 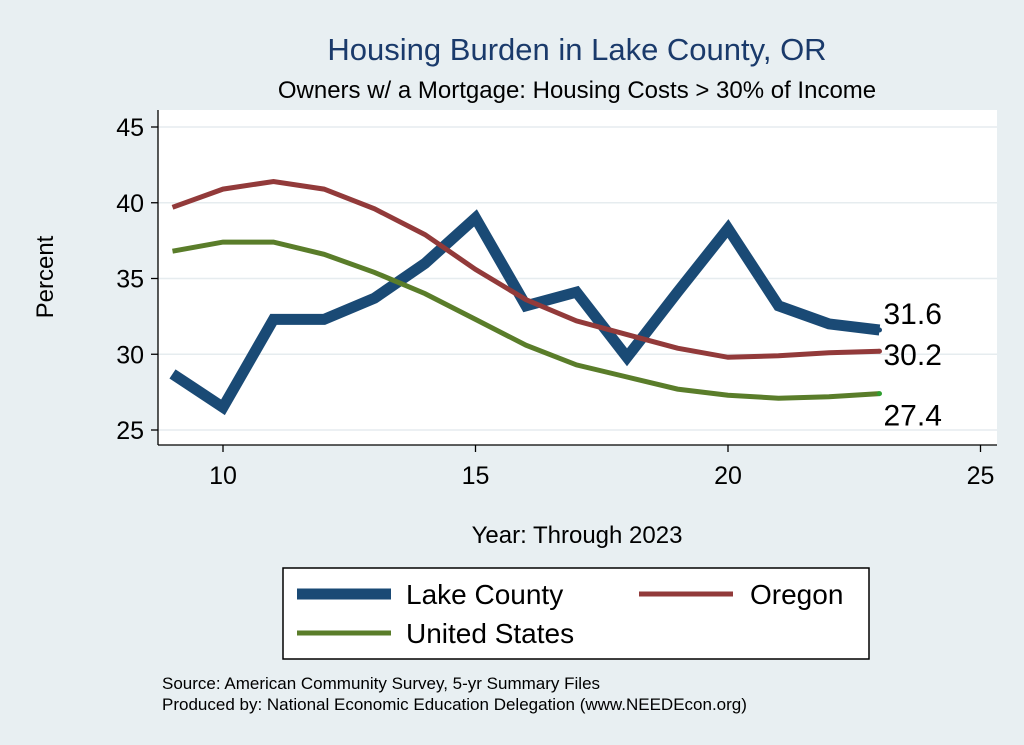 I want to click on y-tick-label-45: 45, so click(x=130, y=128).